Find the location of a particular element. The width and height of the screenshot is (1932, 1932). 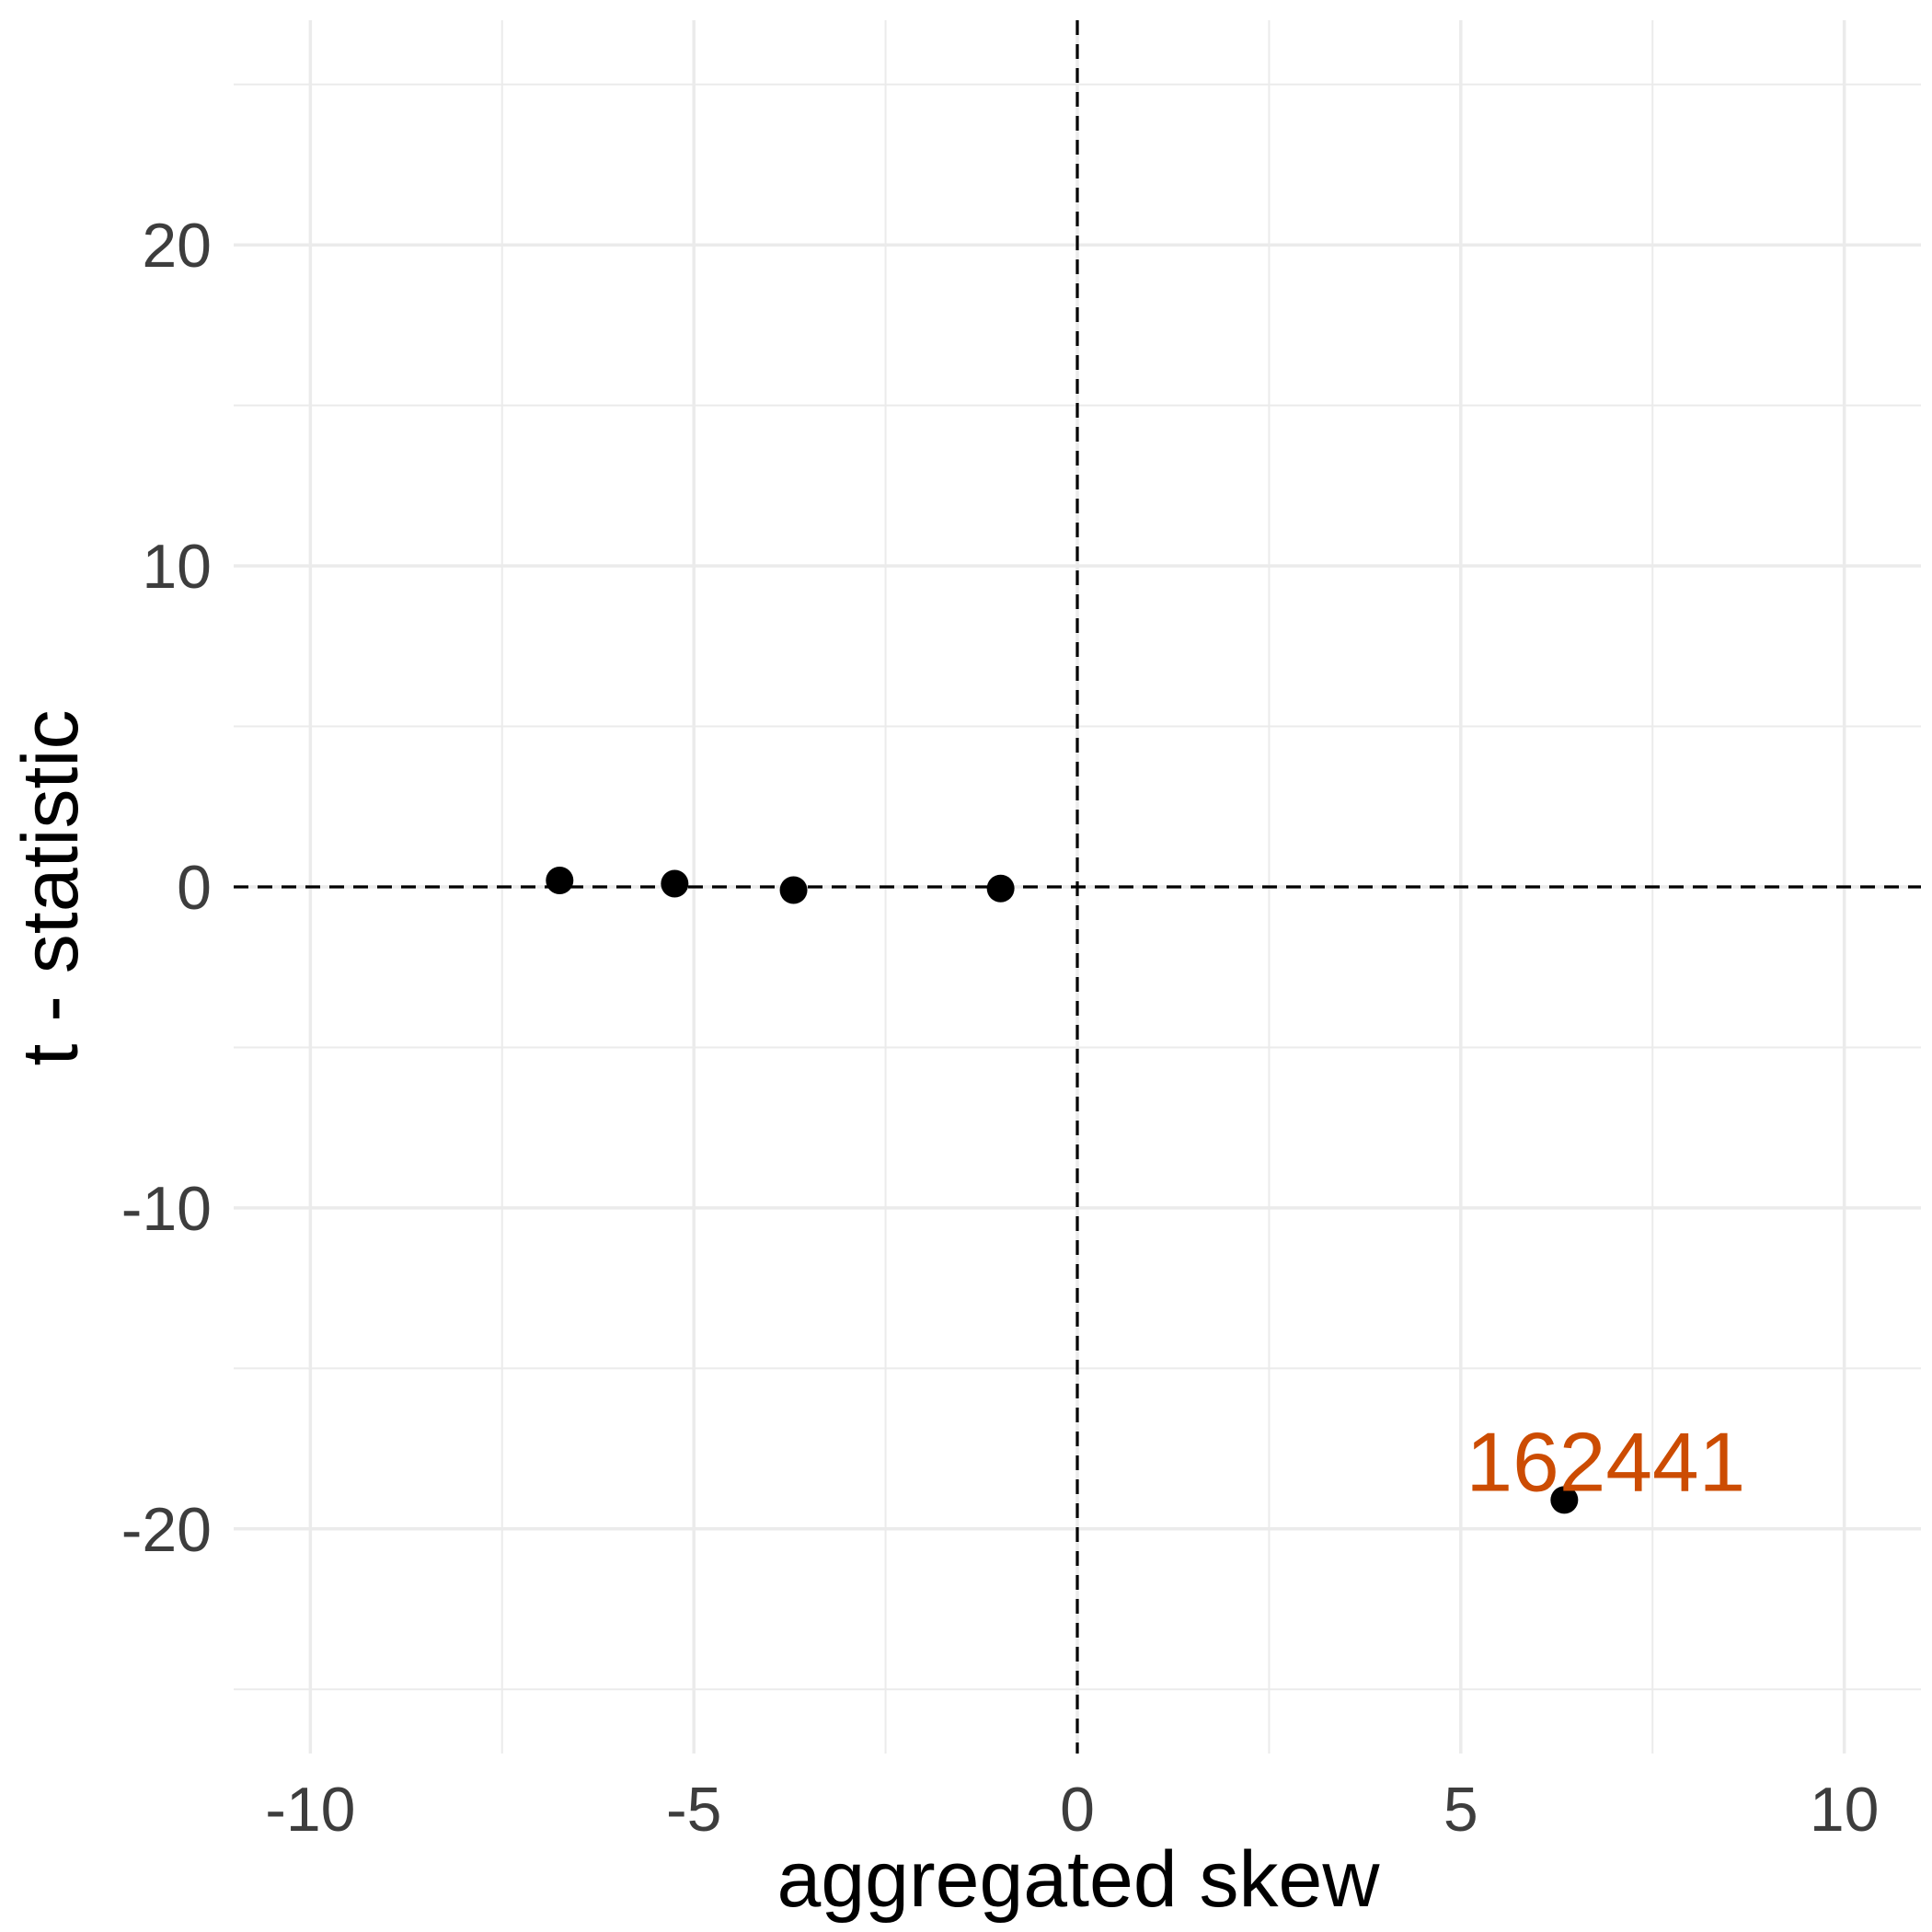

x-tick-label: -10 is located at coordinates (310, 1810).